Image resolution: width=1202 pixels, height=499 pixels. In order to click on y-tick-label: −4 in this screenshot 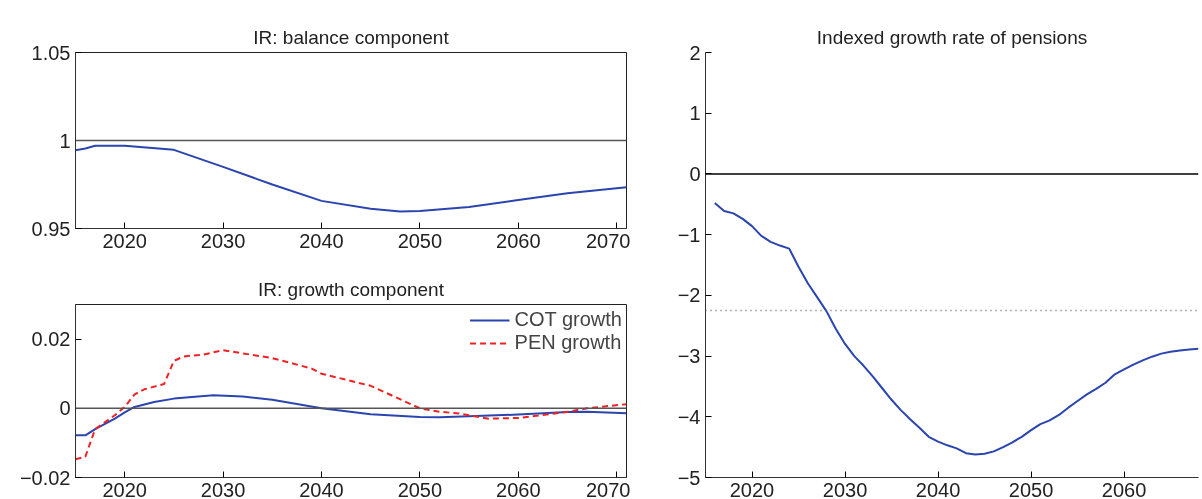, I will do `click(689, 416)`.